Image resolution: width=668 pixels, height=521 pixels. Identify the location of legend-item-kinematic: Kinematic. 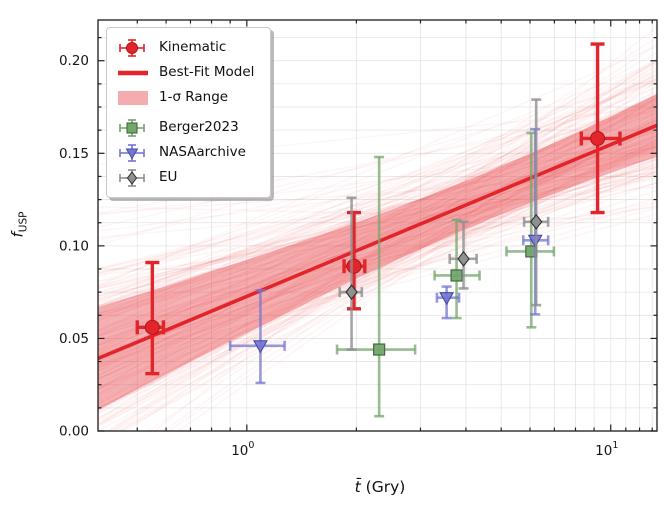
(185, 47).